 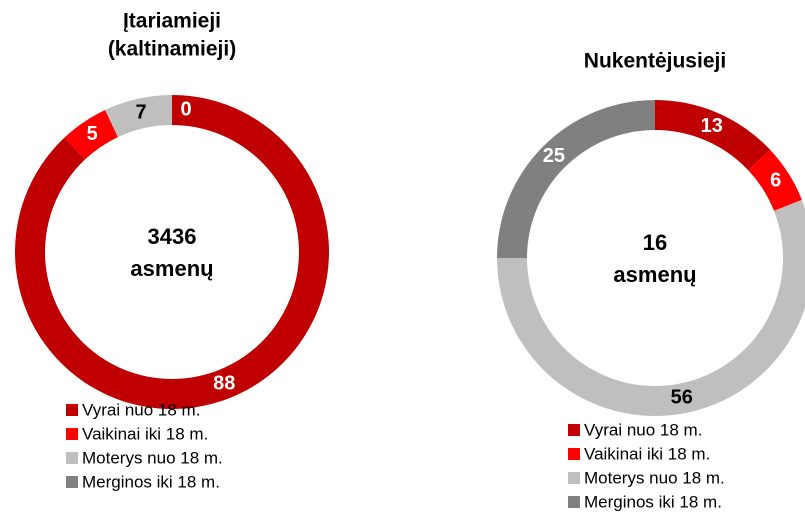 What do you see at coordinates (554, 156) in the screenshot?
I see `data-label: 25` at bounding box center [554, 156].